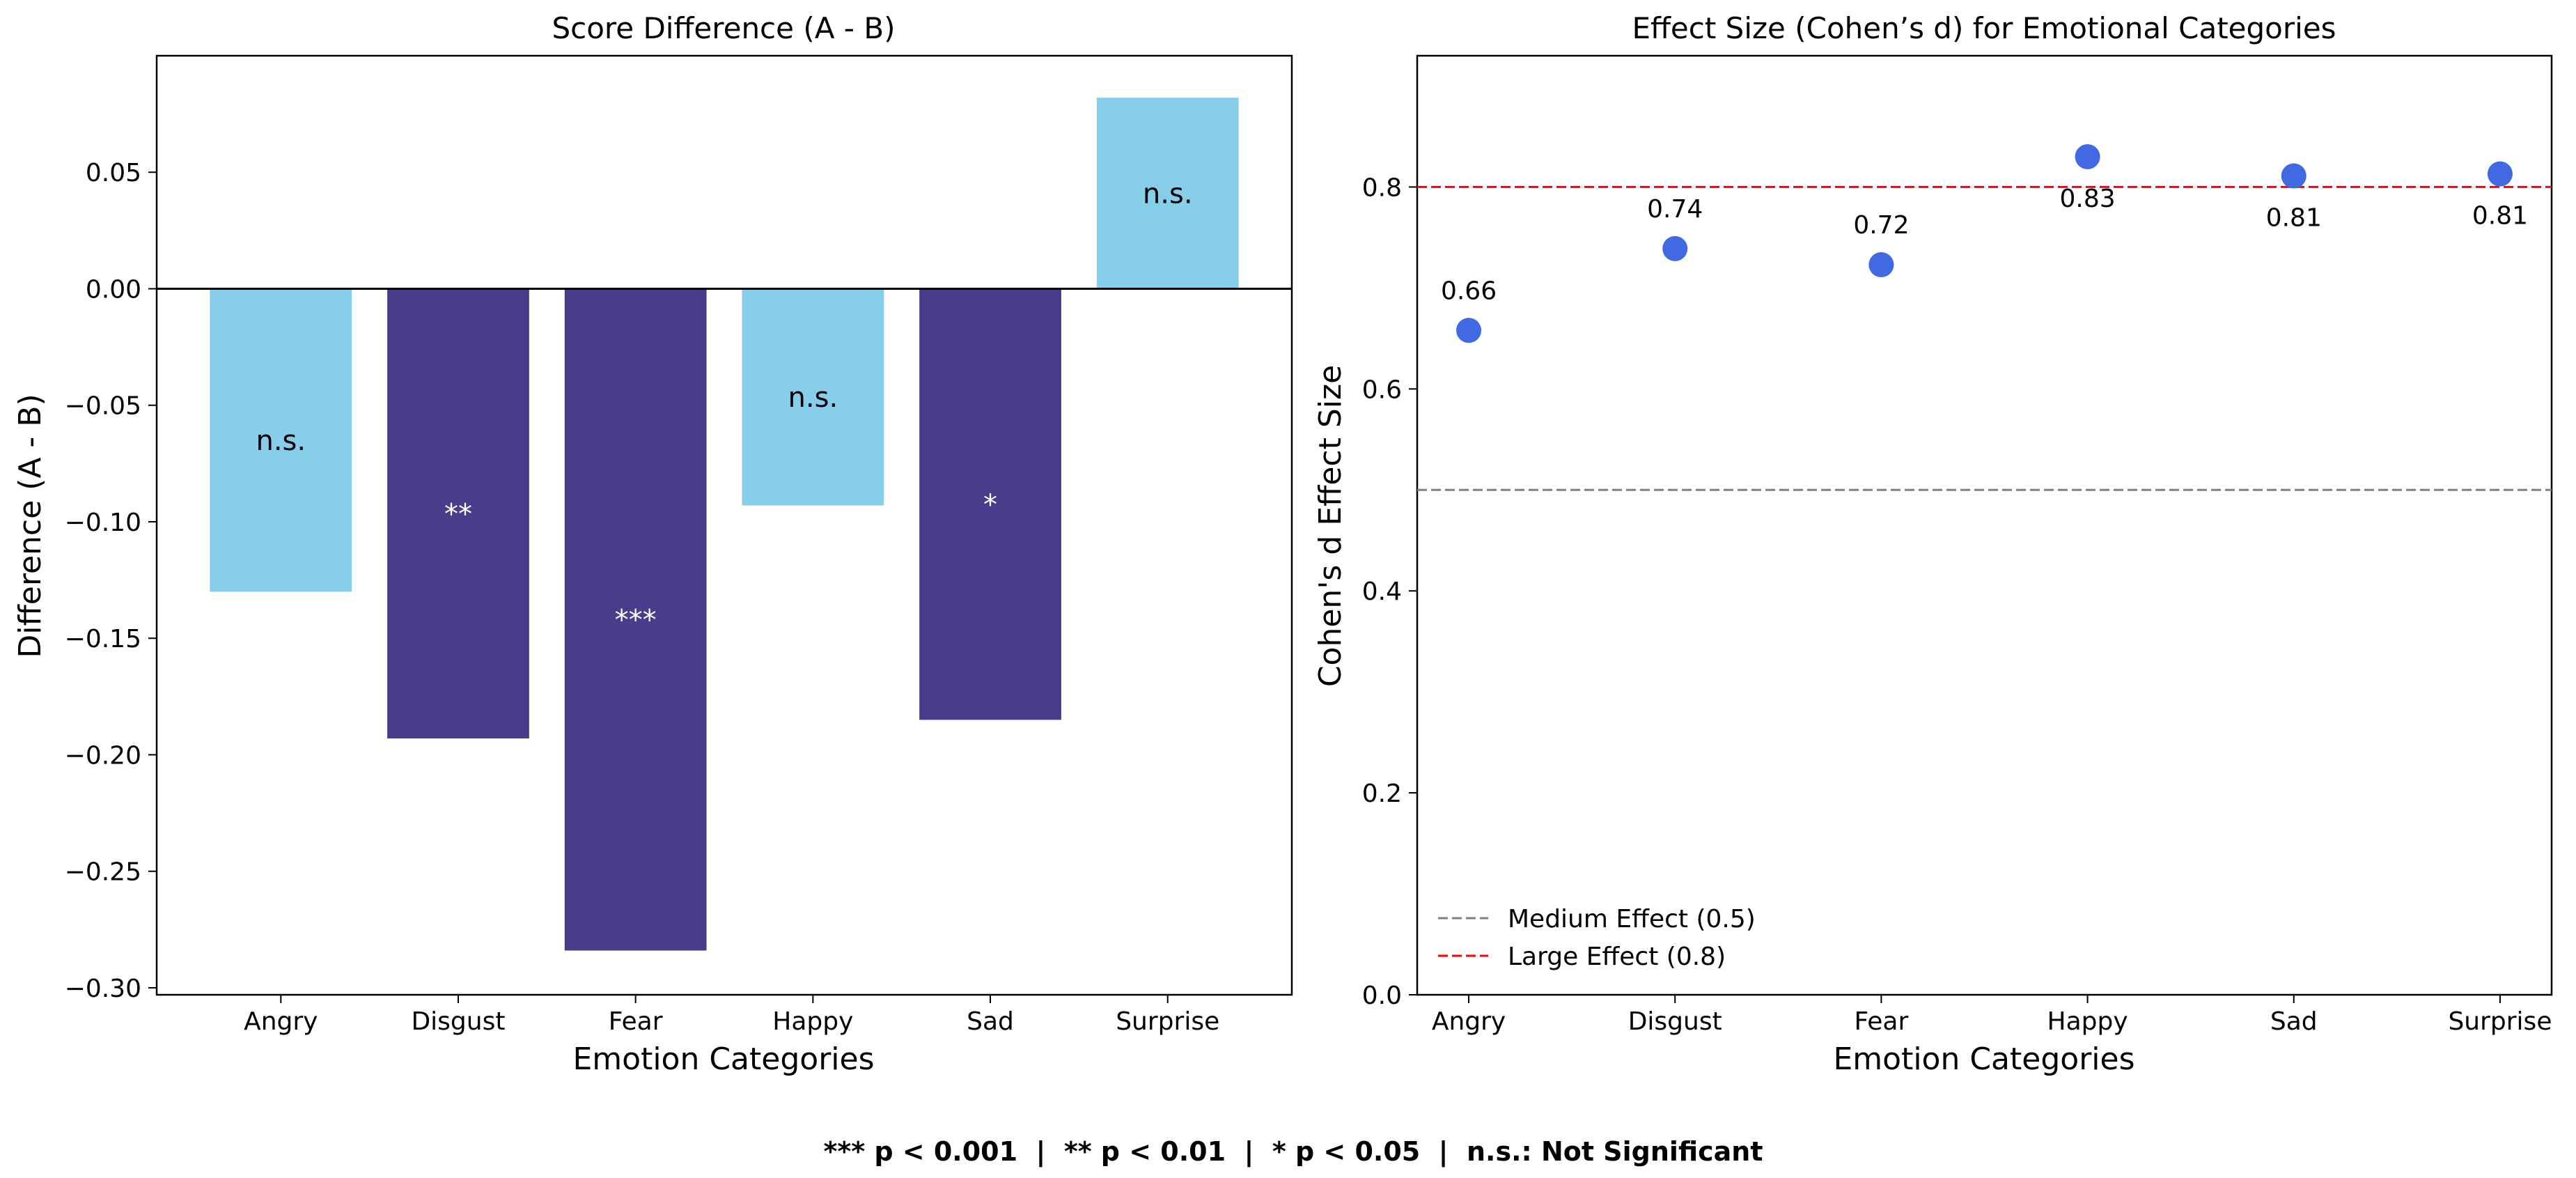  What do you see at coordinates (1382, 188) in the screenshot?
I see `y-tick-label: 0.8` at bounding box center [1382, 188].